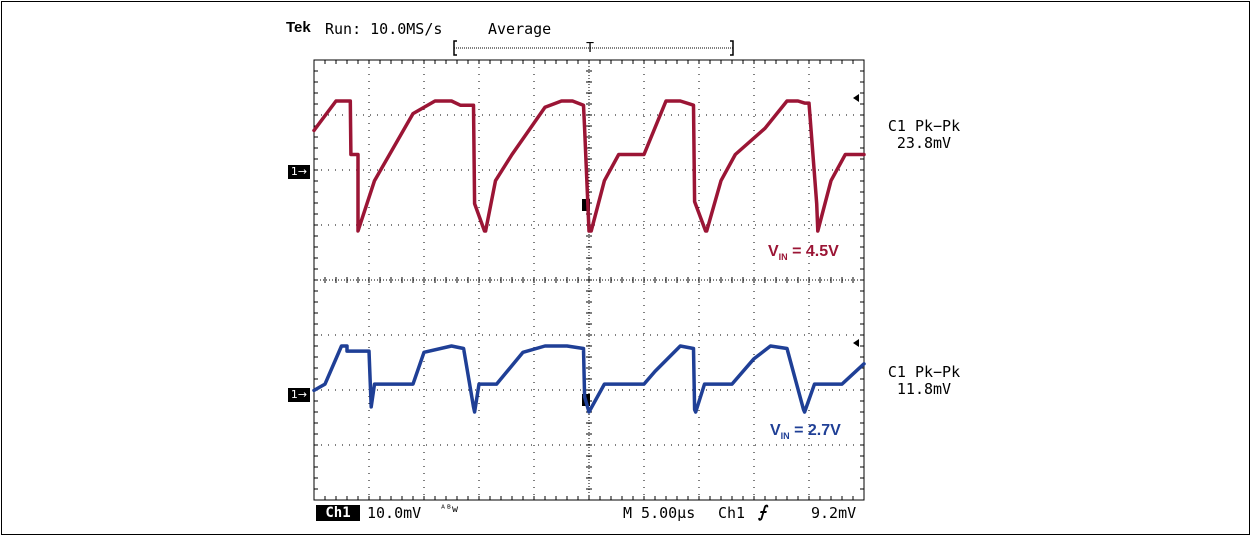 This screenshot has height=536, width=1251. Describe the element at coordinates (856, 343) in the screenshot. I see `trigger-level-arrow-bottom` at that location.